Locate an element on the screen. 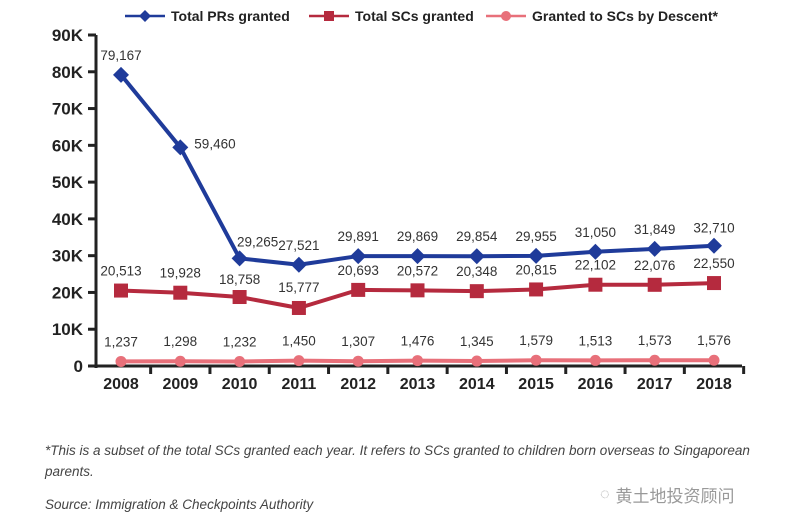  legend-label: Total SCs granted is located at coordinates (414, 16).